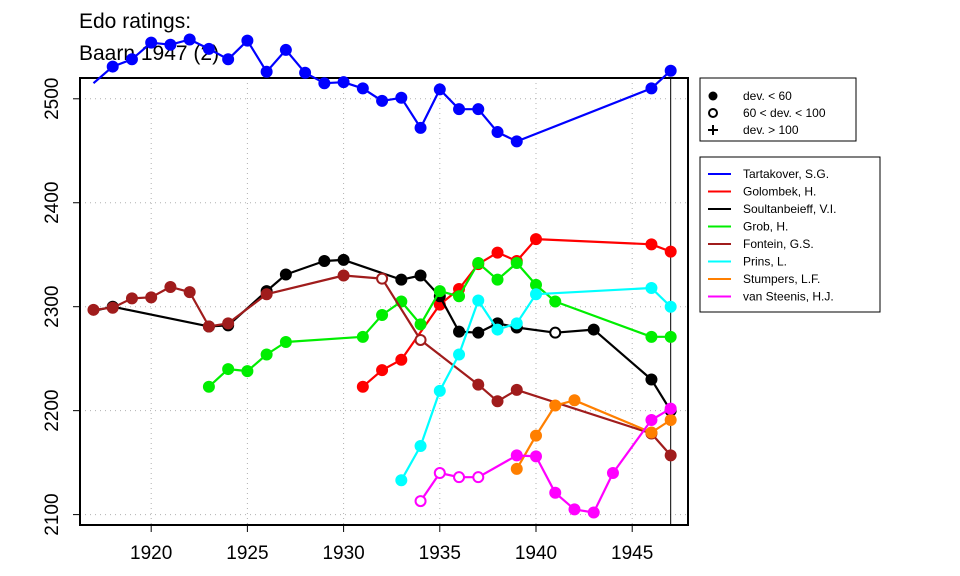  I want to click on y-tick-label: 2400, so click(52, 203).